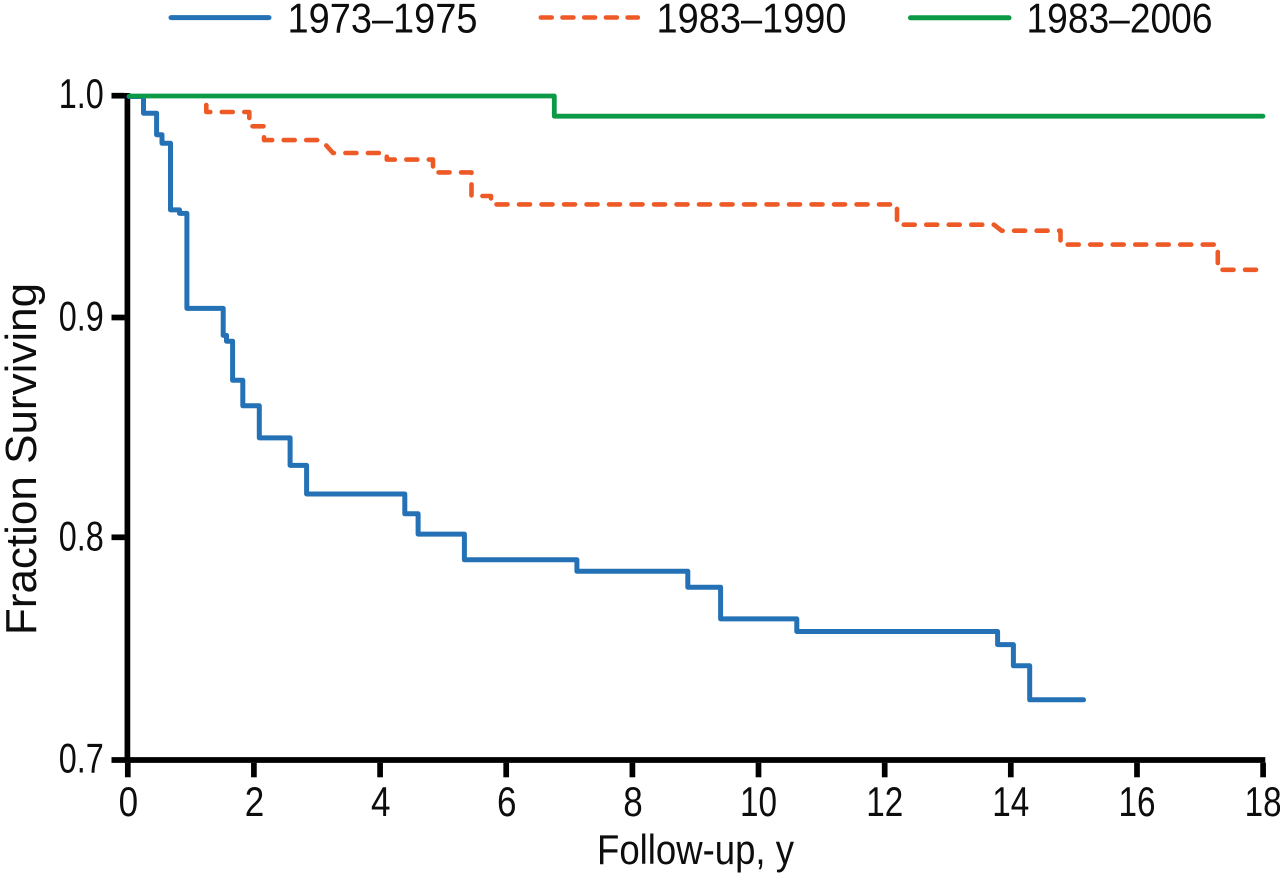 The width and height of the screenshot is (1280, 874). I want to click on svg-text: Fraction Surviving, so click(23, 459).